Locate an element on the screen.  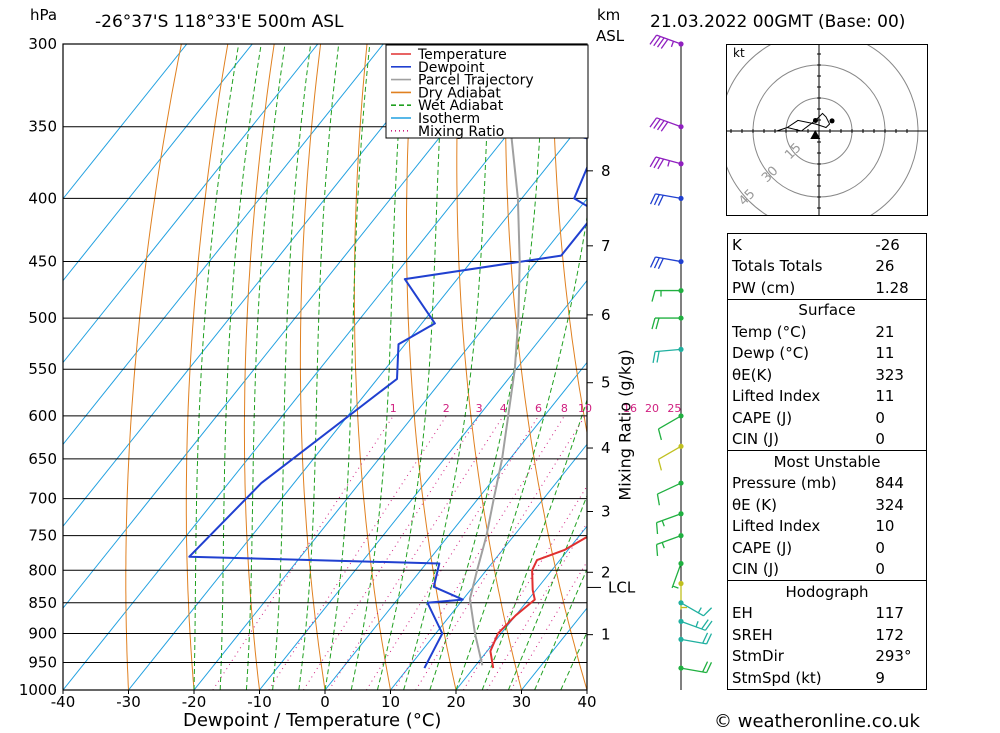
most-unstable-index-row: θE (K) 324 is located at coordinates (827, 505).